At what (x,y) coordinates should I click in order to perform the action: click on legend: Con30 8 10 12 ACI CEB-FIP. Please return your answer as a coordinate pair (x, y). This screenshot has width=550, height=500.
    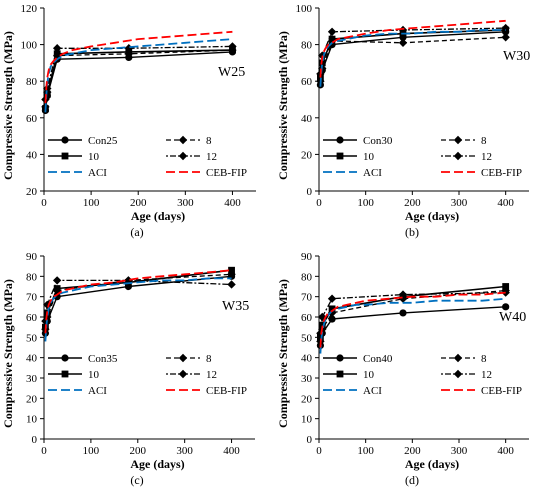
    Looking at the image, I should click on (422, 157).